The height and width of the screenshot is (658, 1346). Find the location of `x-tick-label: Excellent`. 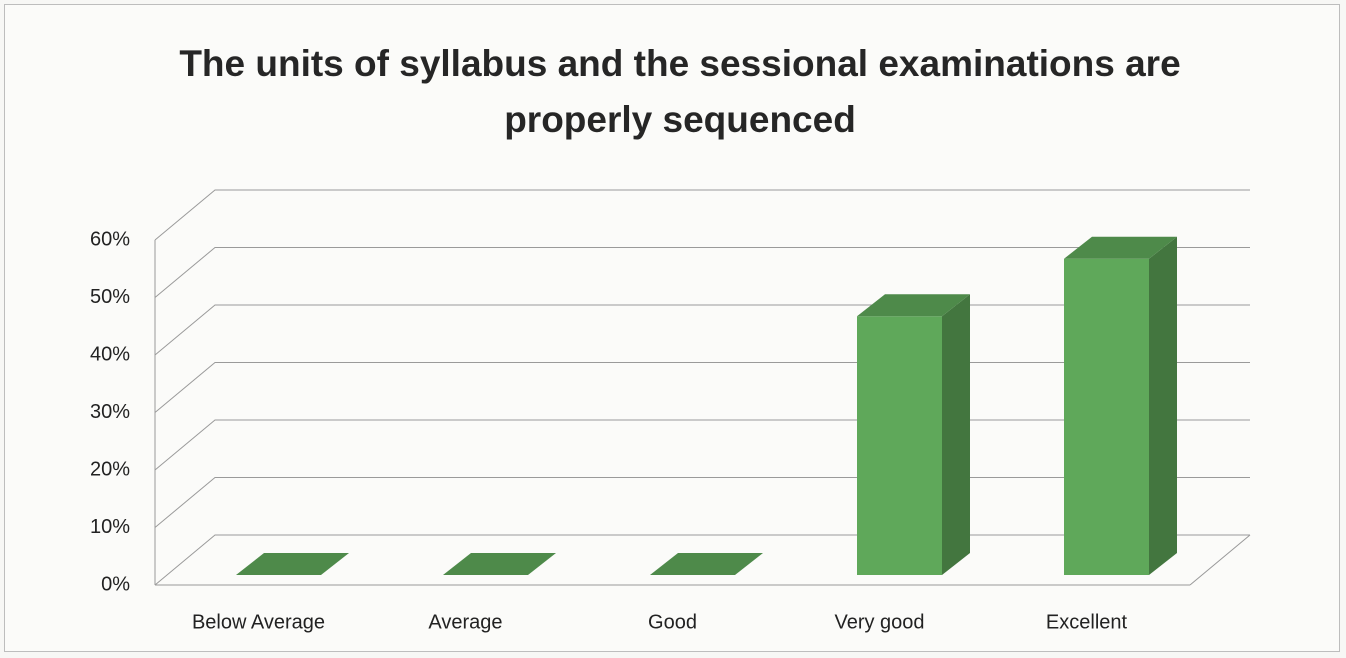

x-tick-label: Excellent is located at coordinates (1087, 622).